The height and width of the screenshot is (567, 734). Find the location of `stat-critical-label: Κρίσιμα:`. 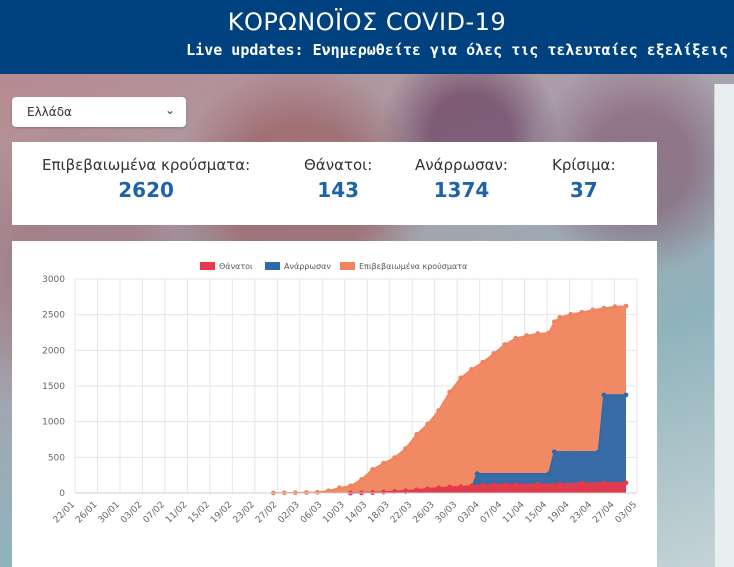

stat-critical-label: Κρίσιμα: is located at coordinates (584, 165).